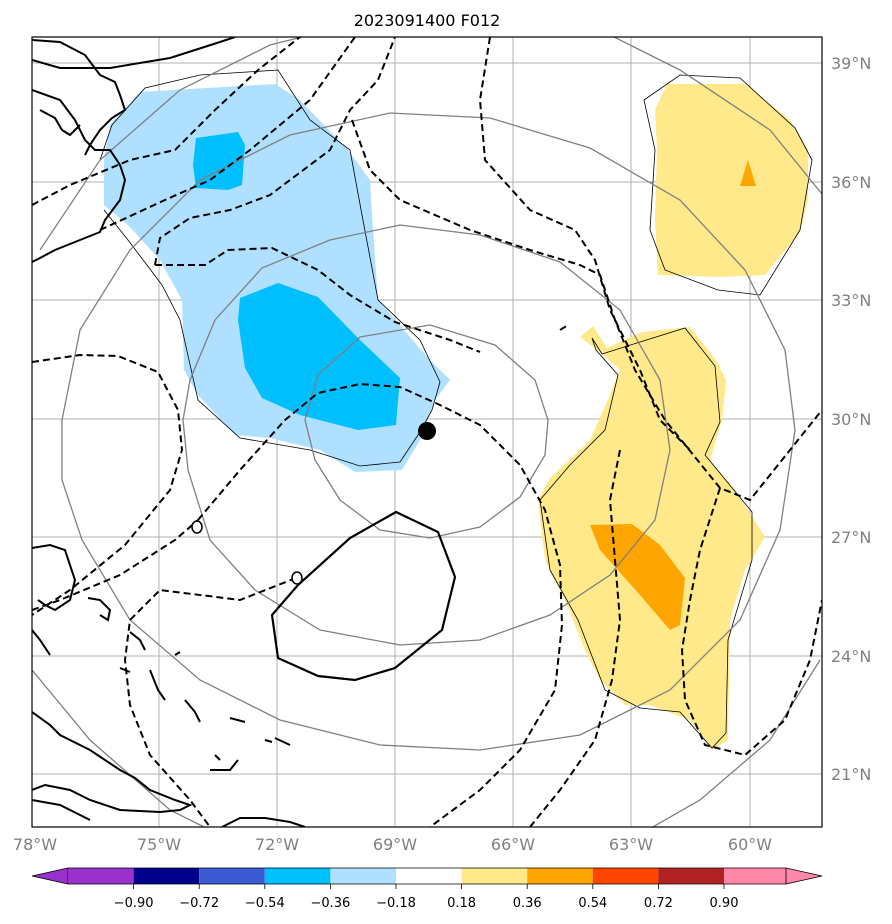  Describe the element at coordinates (396, 903) in the screenshot. I see `colorbar-tick-label: −0.18` at that location.